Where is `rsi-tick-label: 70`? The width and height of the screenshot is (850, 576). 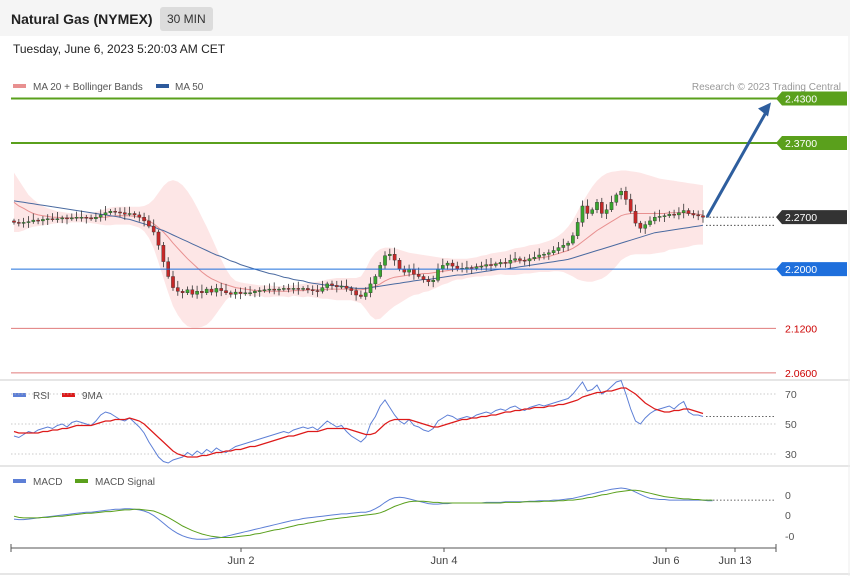 rsi-tick-label: 70 is located at coordinates (791, 395).